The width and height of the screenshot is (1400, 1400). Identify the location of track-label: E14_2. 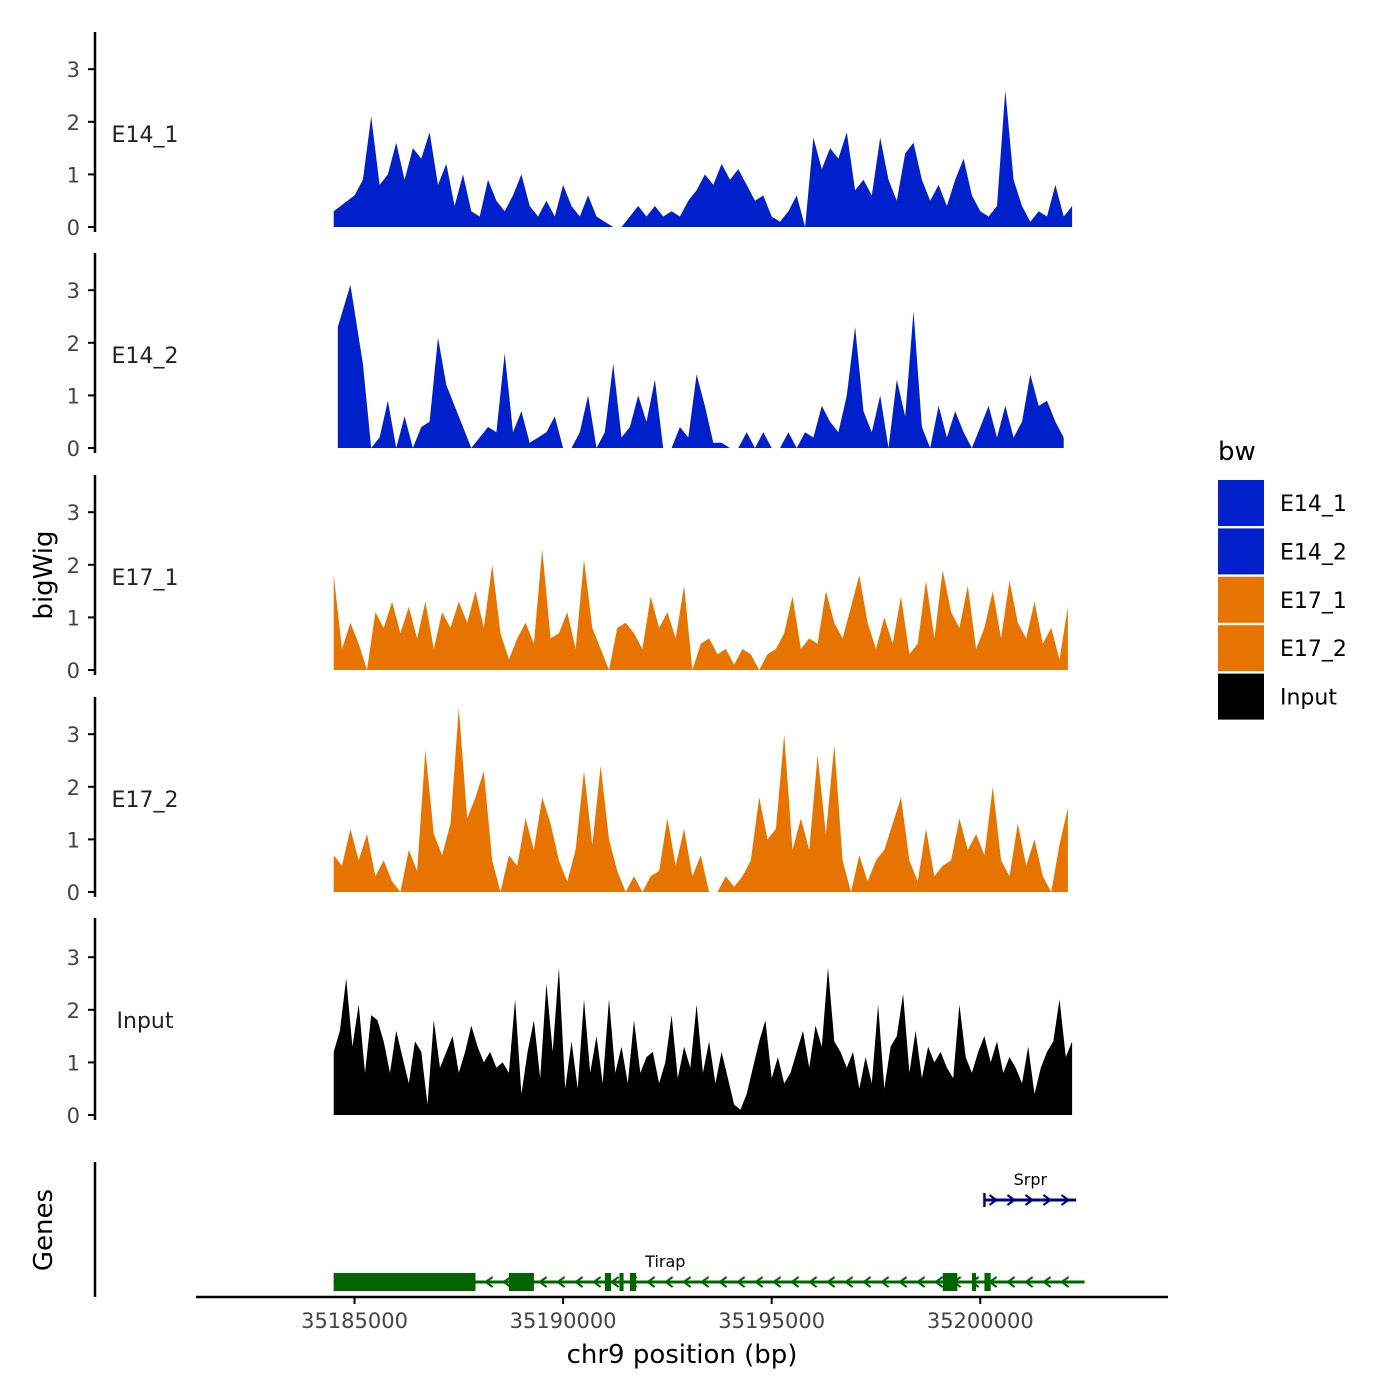
(145, 356).